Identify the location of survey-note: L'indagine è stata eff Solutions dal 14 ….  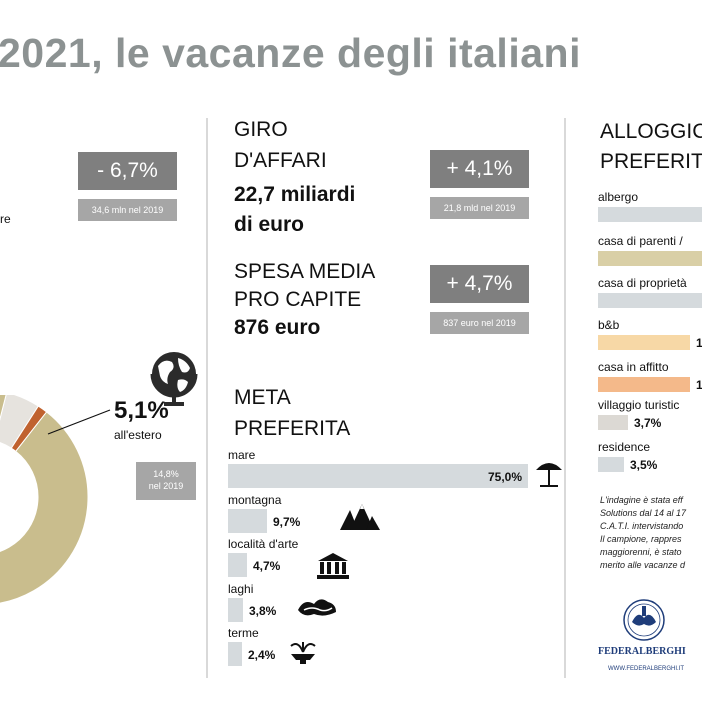
(643, 533).